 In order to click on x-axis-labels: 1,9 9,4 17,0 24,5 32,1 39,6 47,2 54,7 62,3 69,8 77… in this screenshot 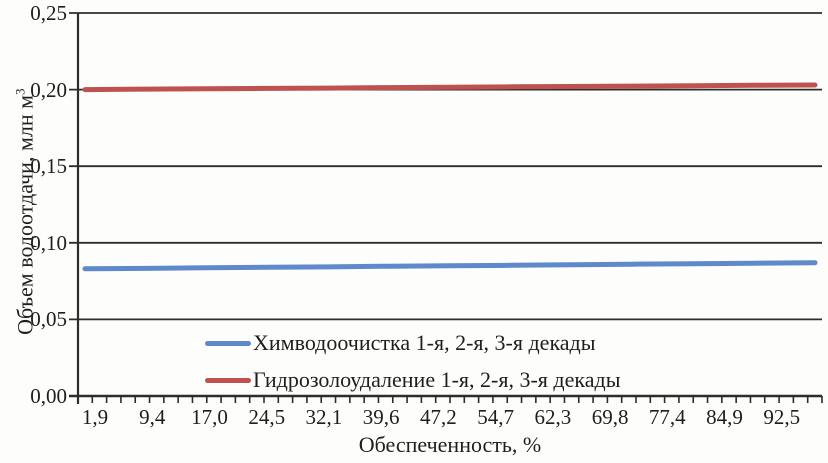, I will do `click(450, 418)`.